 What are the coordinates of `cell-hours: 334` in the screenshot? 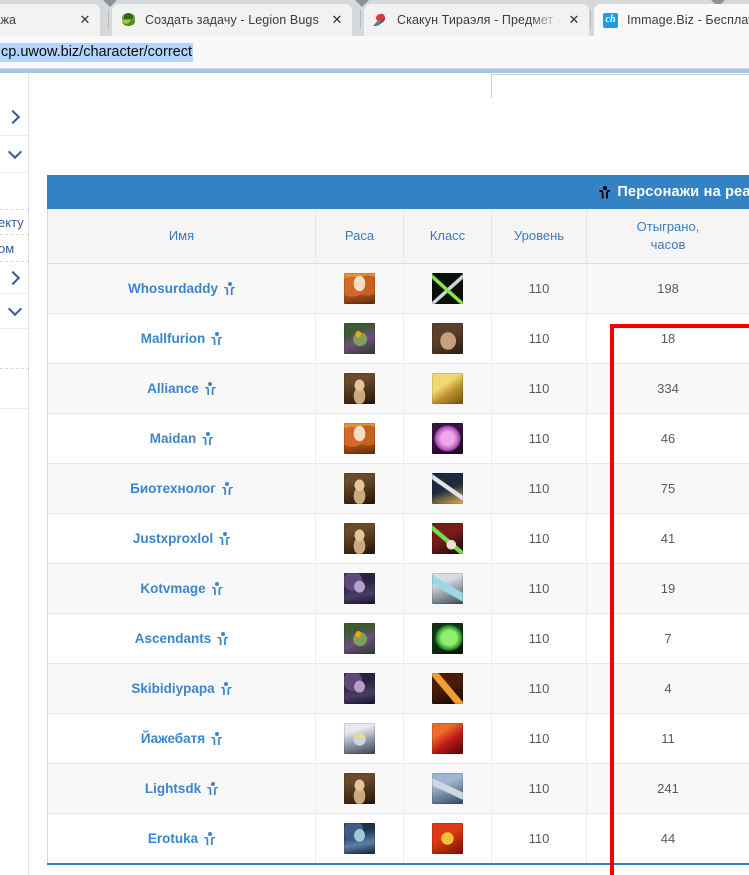 It's located at (667, 388).